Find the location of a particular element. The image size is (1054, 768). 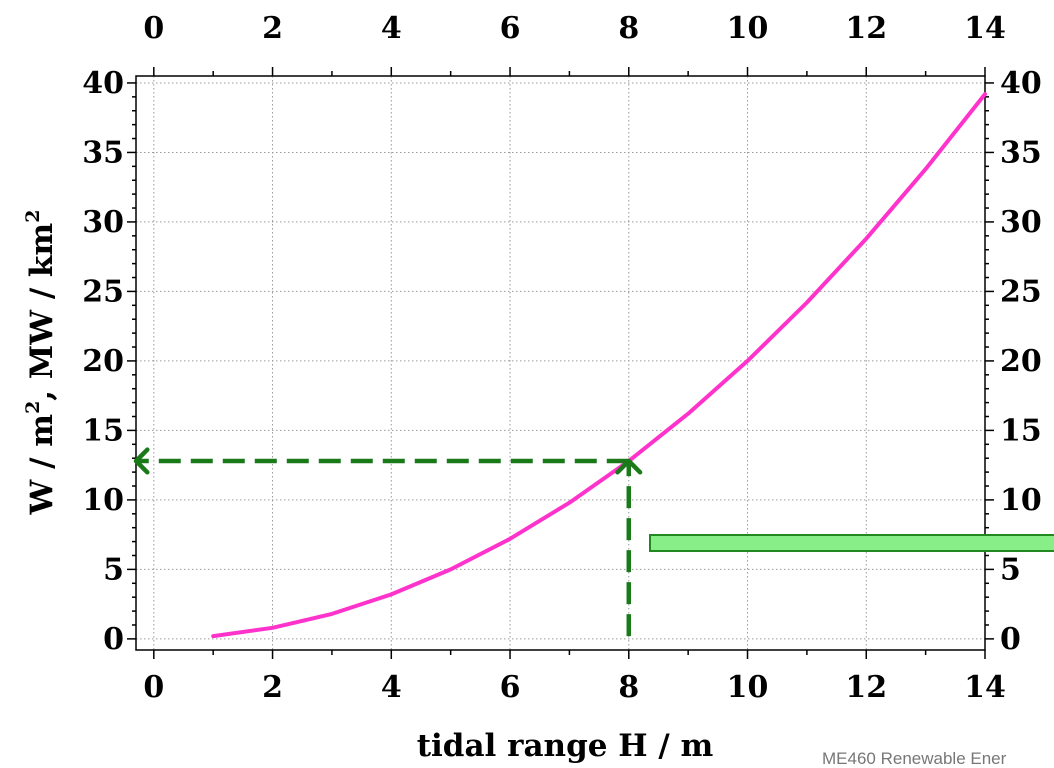

y-tick-label-right: 35 is located at coordinates (1021, 152).